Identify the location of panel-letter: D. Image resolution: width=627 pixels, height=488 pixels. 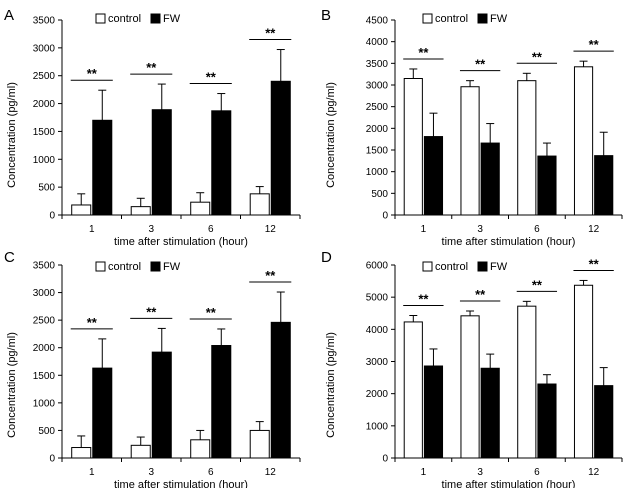
(326, 257).